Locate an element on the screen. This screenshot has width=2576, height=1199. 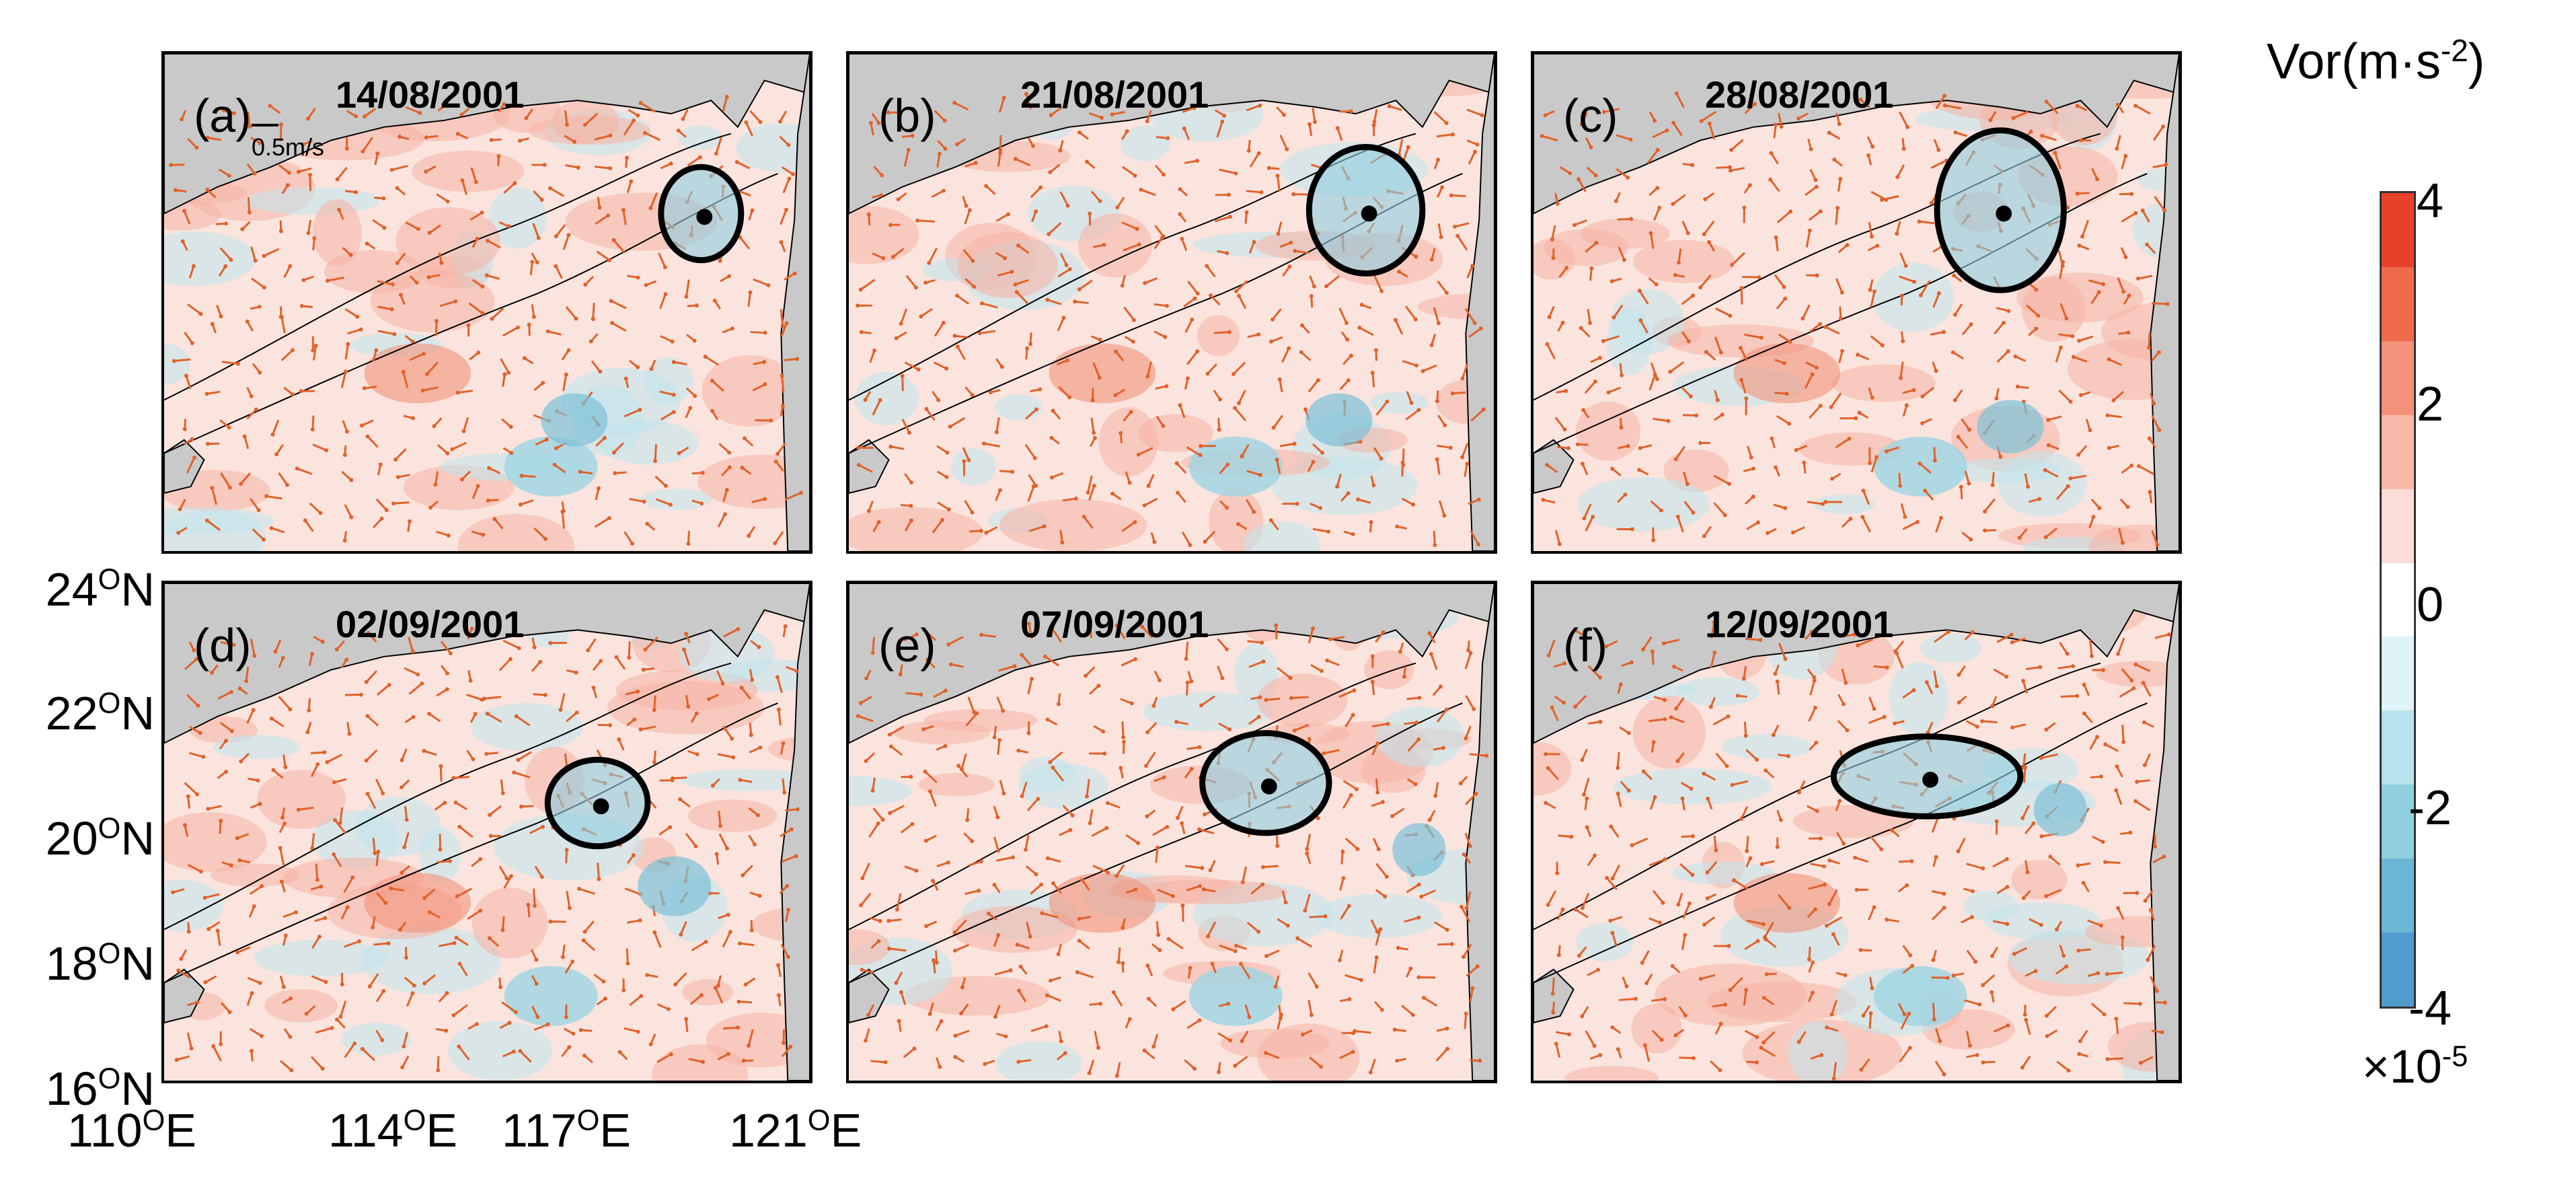
x-tick-110E: 110OE is located at coordinates (132, 1130).